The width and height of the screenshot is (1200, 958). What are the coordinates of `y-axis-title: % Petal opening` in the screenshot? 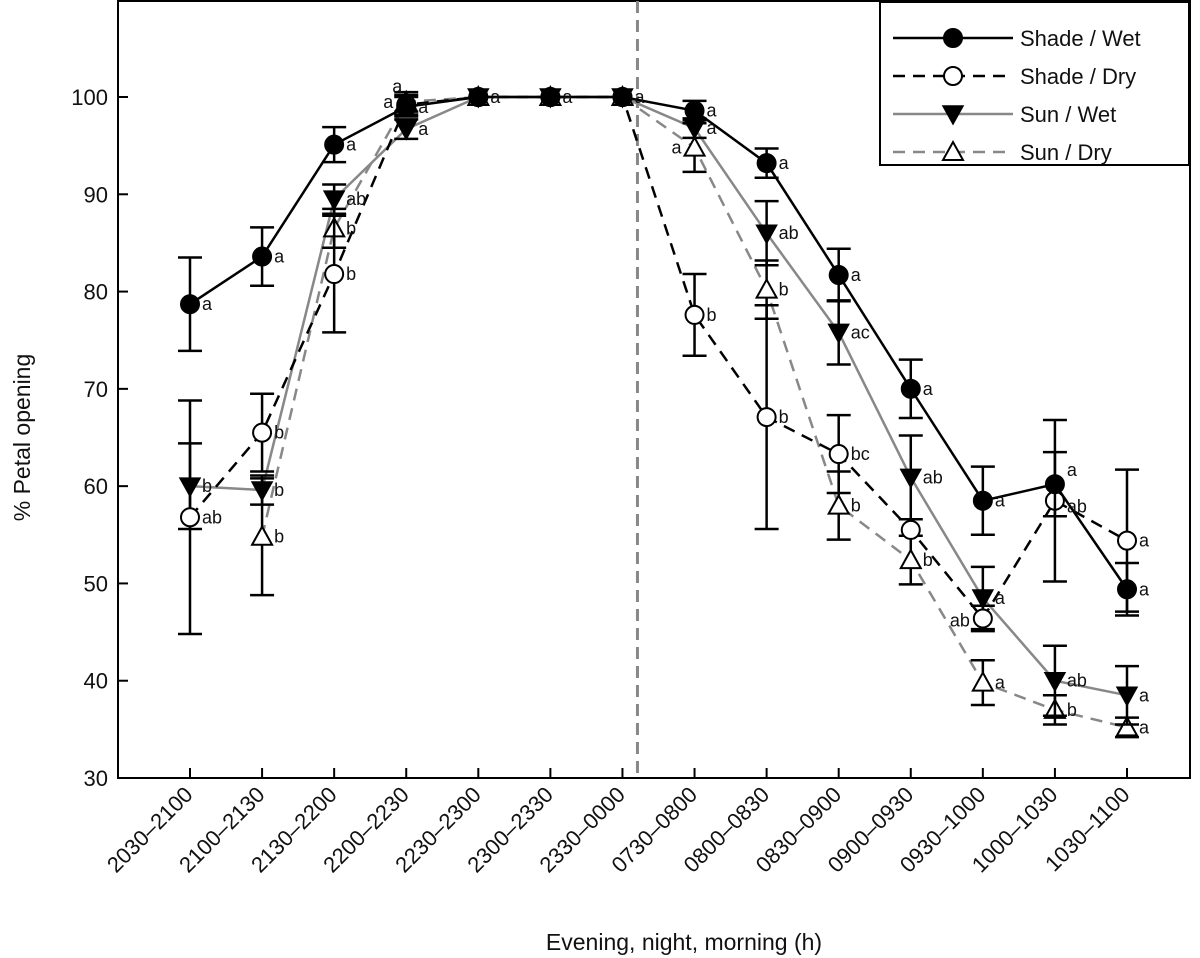 It's located at (22, 438).